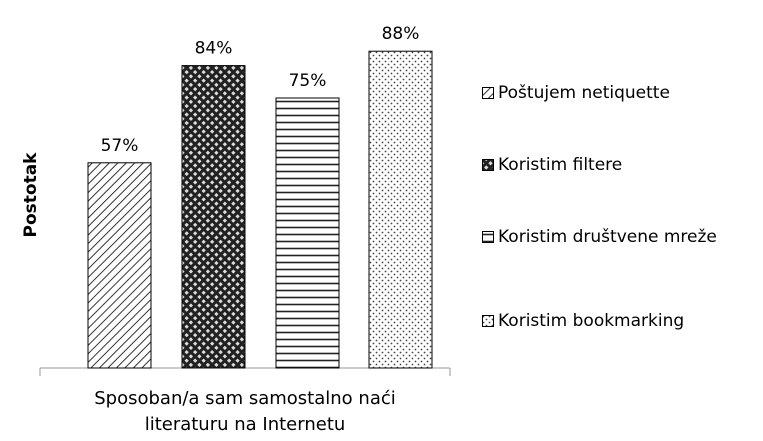  I want to click on legend-entry: Koristim bookmarking, so click(617, 321).